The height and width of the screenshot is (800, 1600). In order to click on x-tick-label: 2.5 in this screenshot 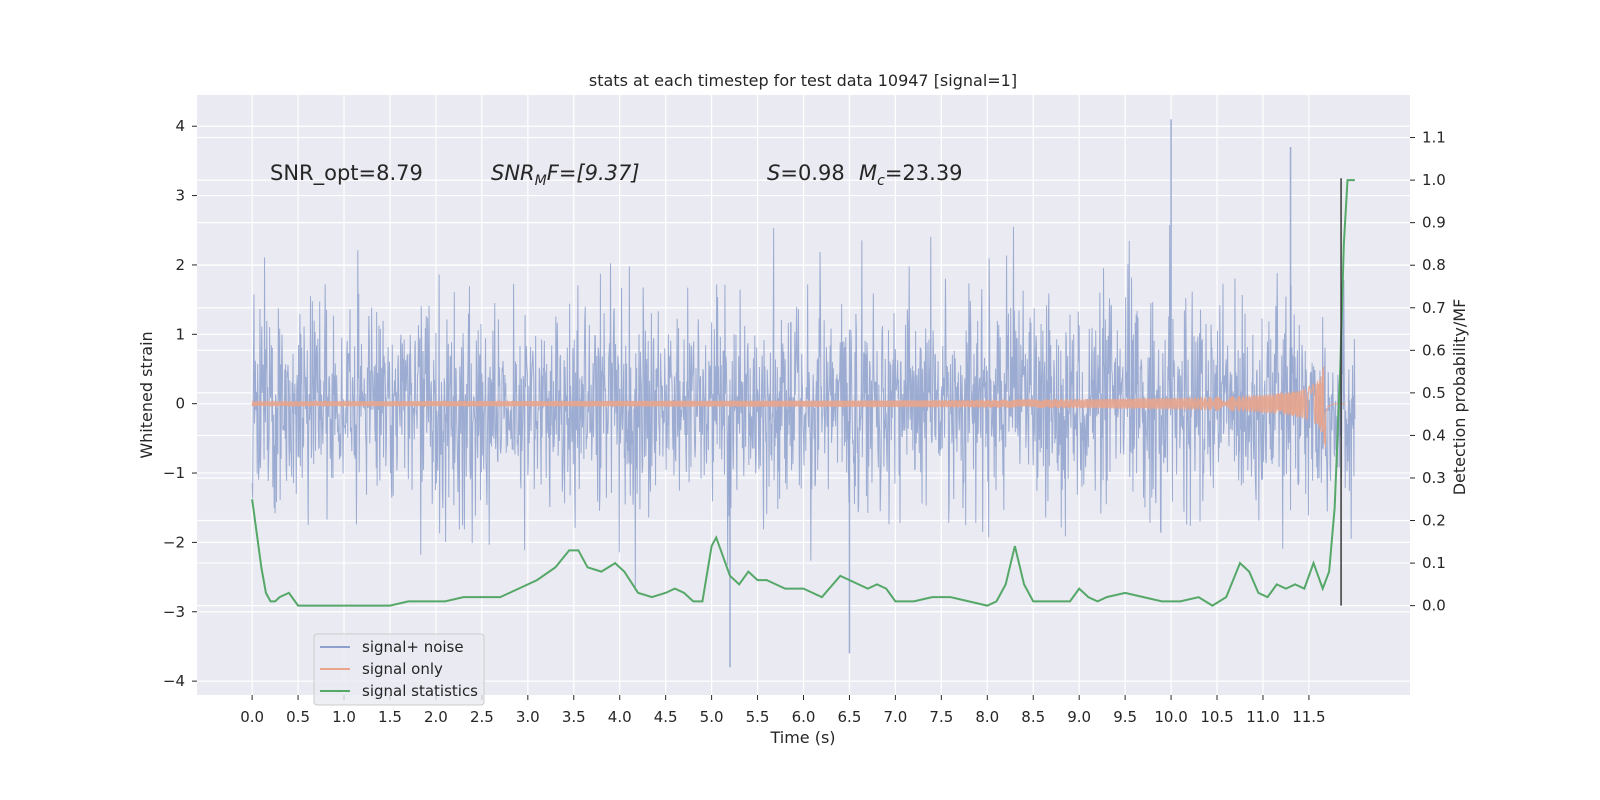, I will do `click(482, 717)`.